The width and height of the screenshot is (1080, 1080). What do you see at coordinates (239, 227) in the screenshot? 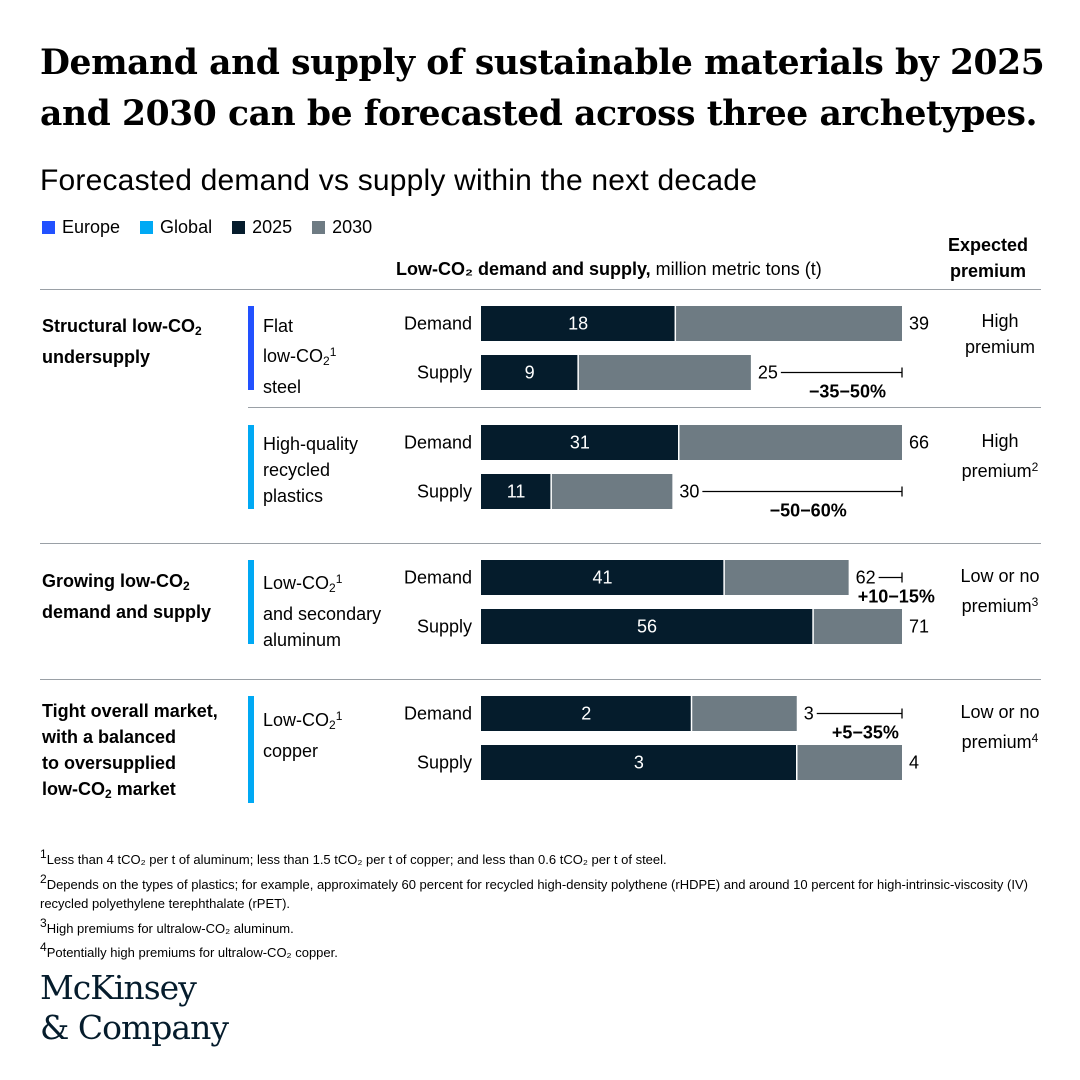
I see `legend-swatch-2025` at bounding box center [239, 227].